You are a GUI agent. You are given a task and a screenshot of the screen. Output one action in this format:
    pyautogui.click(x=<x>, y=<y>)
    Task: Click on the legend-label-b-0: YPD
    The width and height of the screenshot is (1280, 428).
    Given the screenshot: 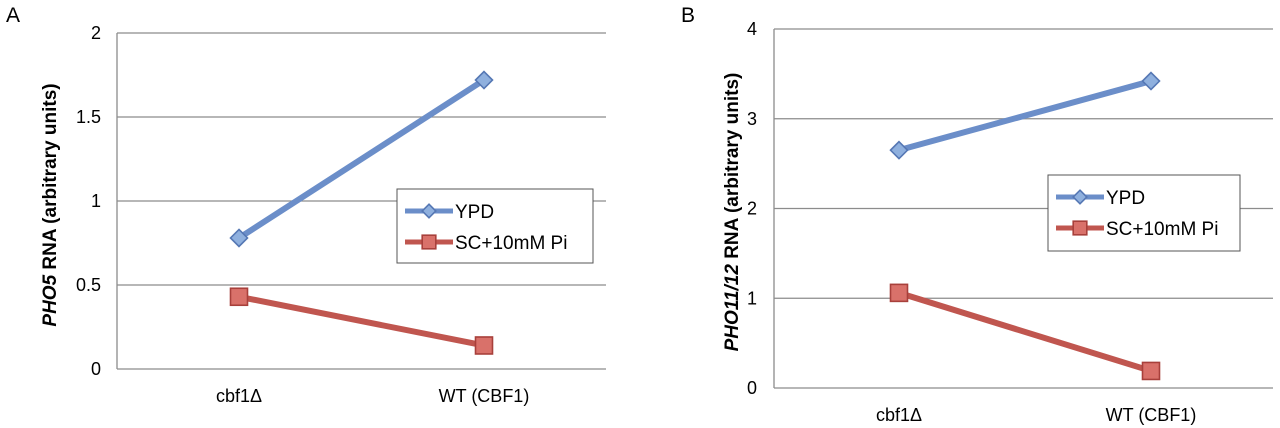 What is the action you would take?
    pyautogui.click(x=1125, y=198)
    